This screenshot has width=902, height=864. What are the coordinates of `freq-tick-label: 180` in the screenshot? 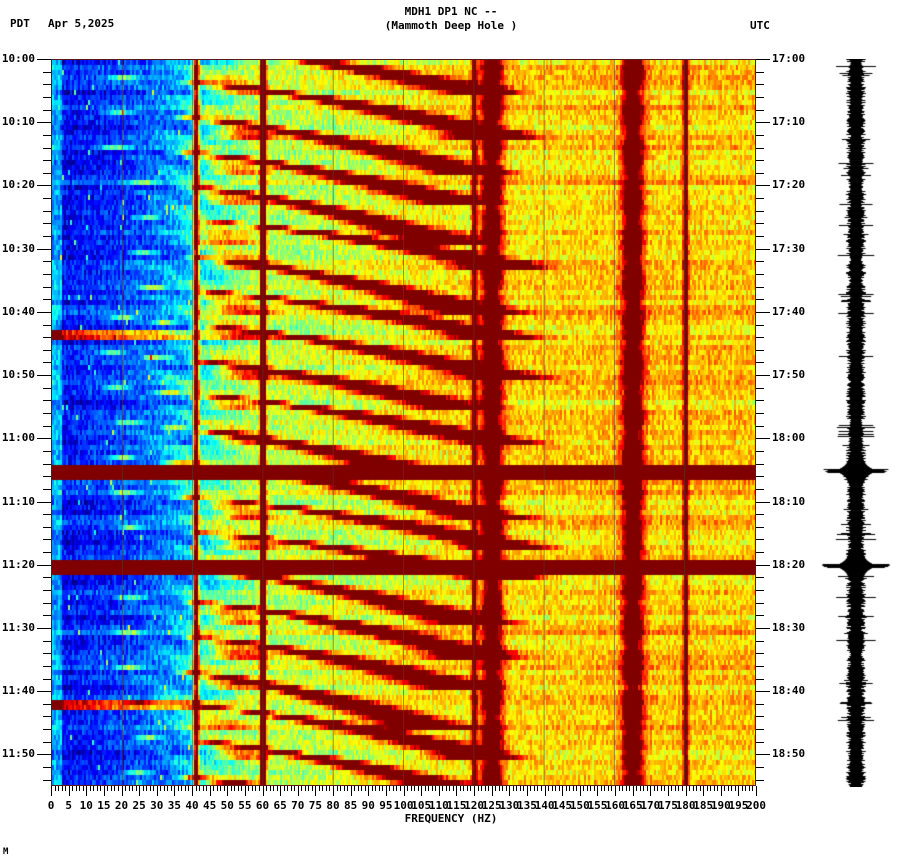 It's located at (685, 805).